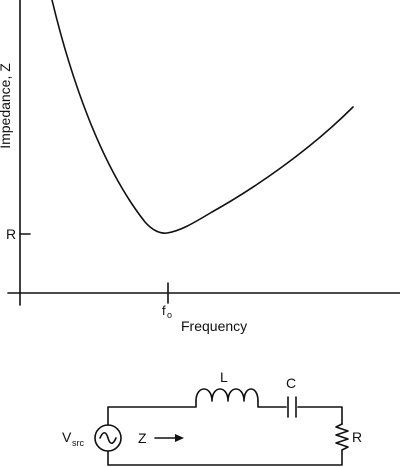 The width and height of the screenshot is (400, 467). I want to click on wire-top-left, so click(152, 413).